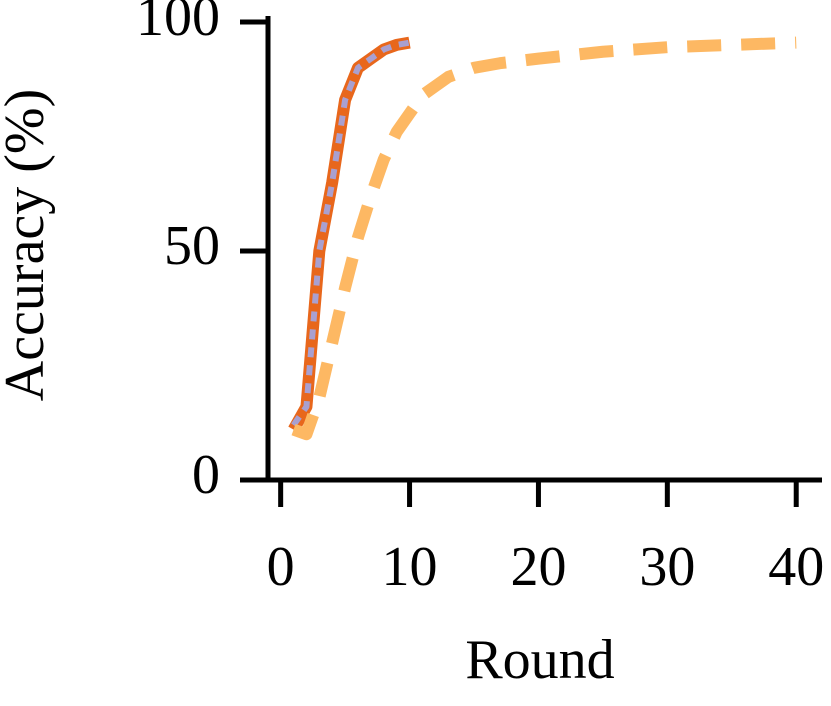  Describe the element at coordinates (192, 246) in the screenshot. I see `y-tick-label: 50` at that location.